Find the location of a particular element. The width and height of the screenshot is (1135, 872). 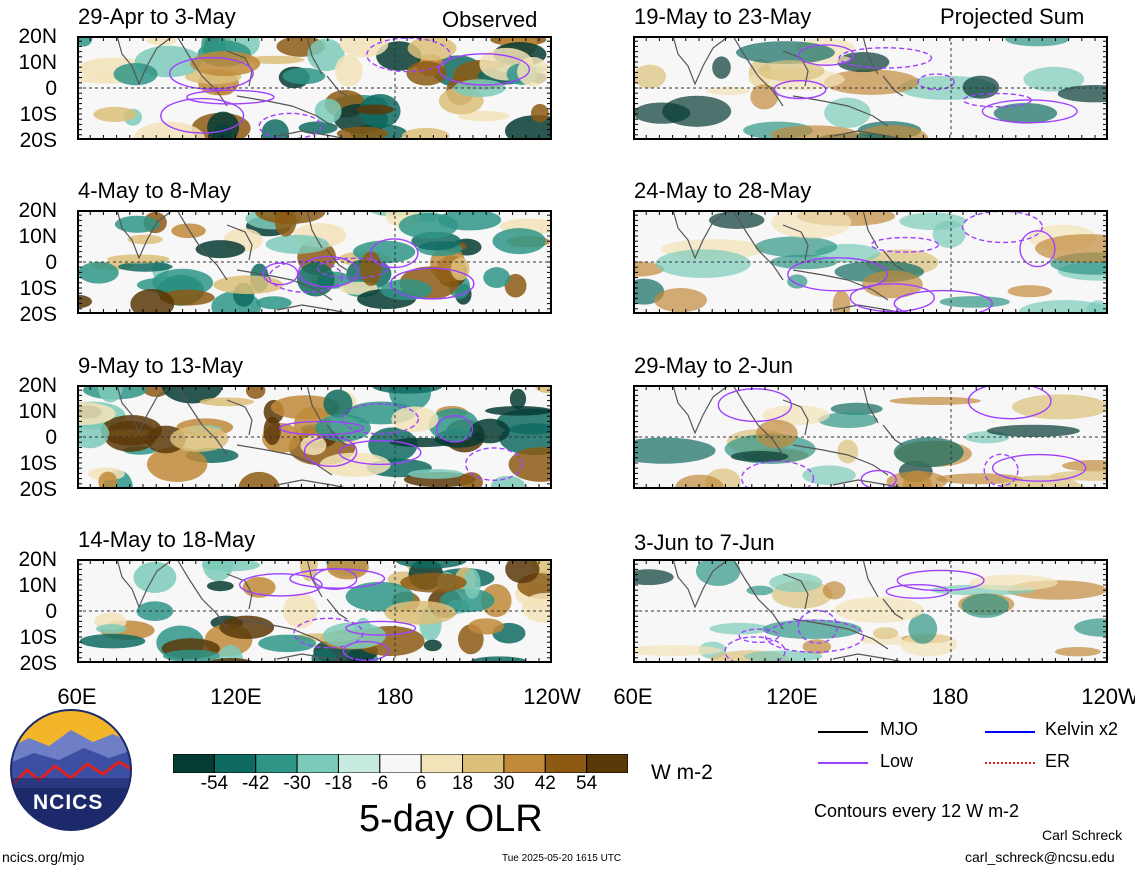

legend-label-er: ER is located at coordinates (1058, 761).